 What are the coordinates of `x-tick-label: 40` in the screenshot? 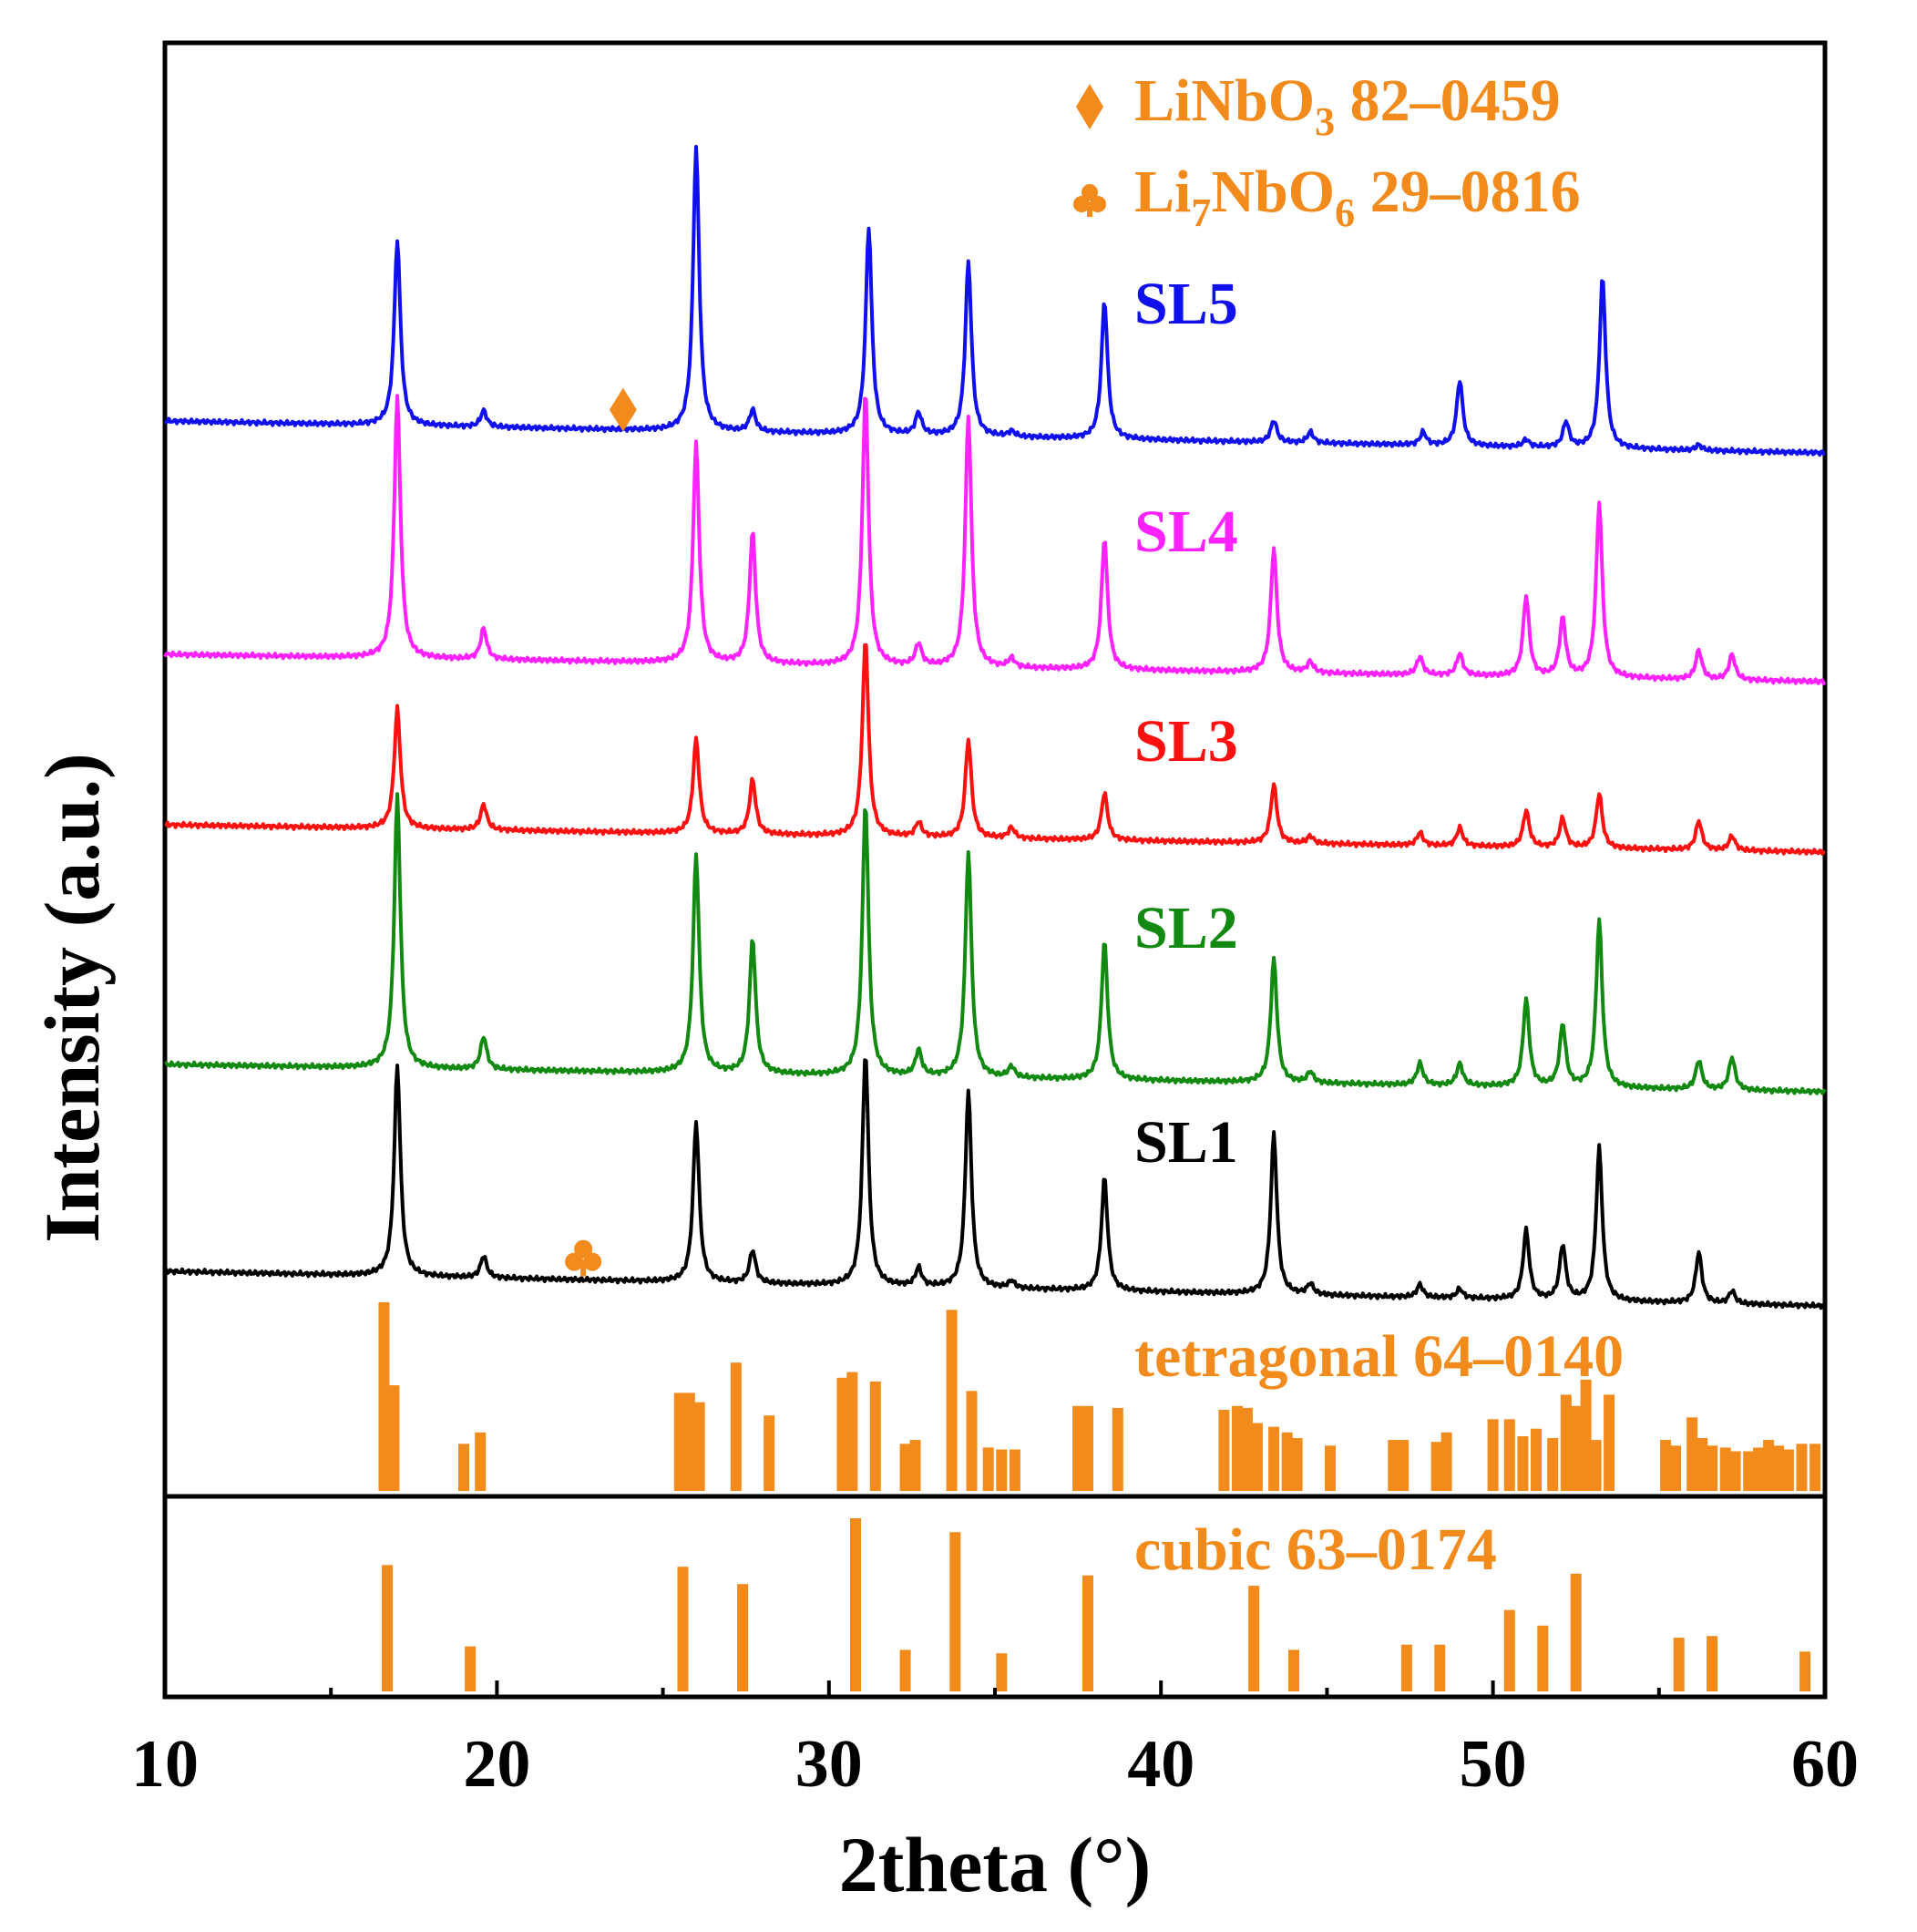 It's located at (1160, 1764).